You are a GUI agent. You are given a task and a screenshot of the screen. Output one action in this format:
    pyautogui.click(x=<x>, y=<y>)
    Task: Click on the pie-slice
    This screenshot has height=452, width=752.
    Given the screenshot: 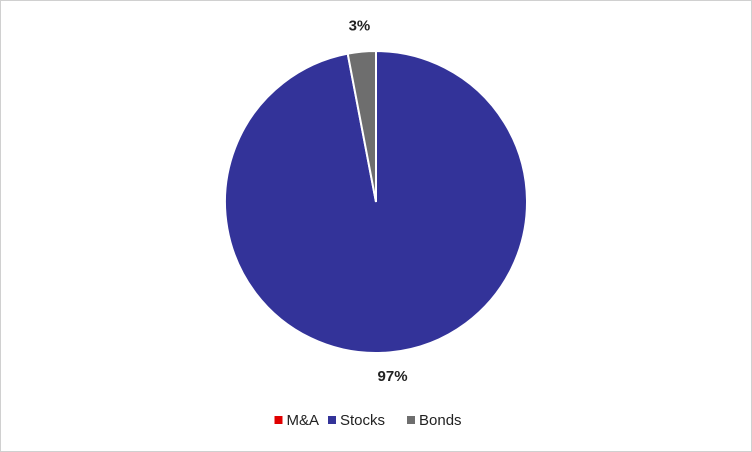 What is the action you would take?
    pyautogui.click(x=361, y=126)
    